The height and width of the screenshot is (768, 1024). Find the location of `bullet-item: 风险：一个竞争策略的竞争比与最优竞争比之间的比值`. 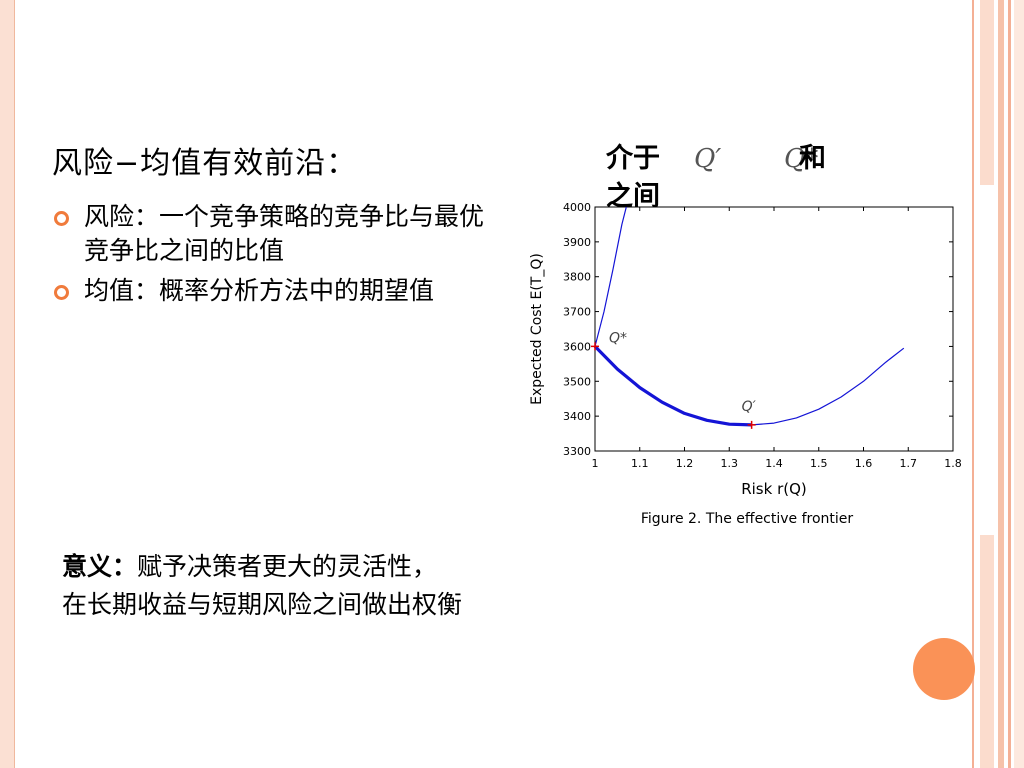

bullet-item: 风险：一个竞争策略的竞争比与最优竞争比之间的比值 is located at coordinates (277, 234).